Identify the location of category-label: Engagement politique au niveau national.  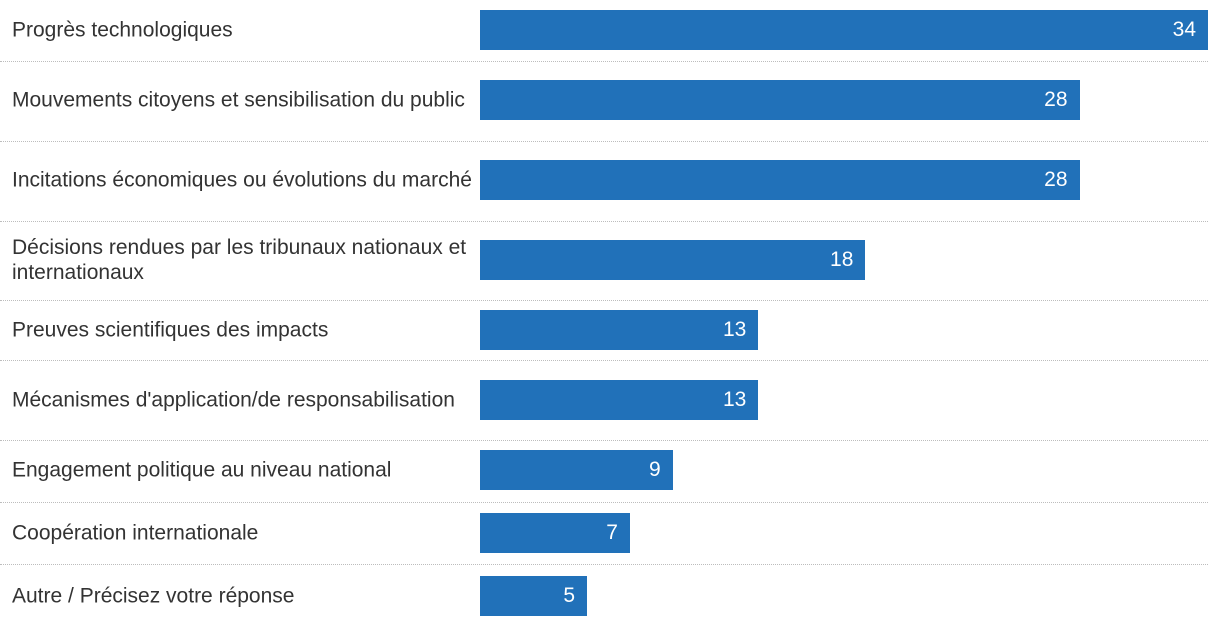
(202, 470).